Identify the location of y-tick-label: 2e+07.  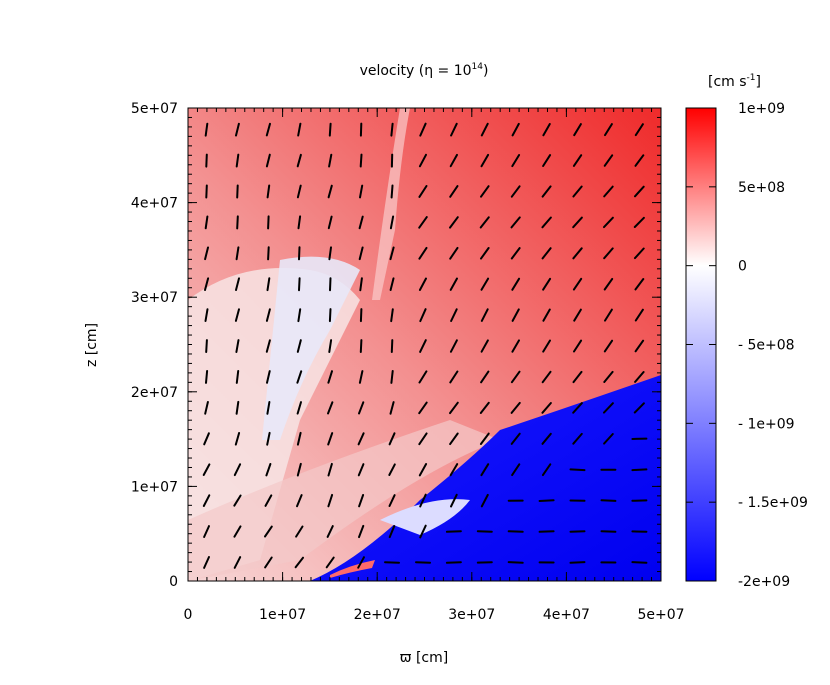
(154, 393).